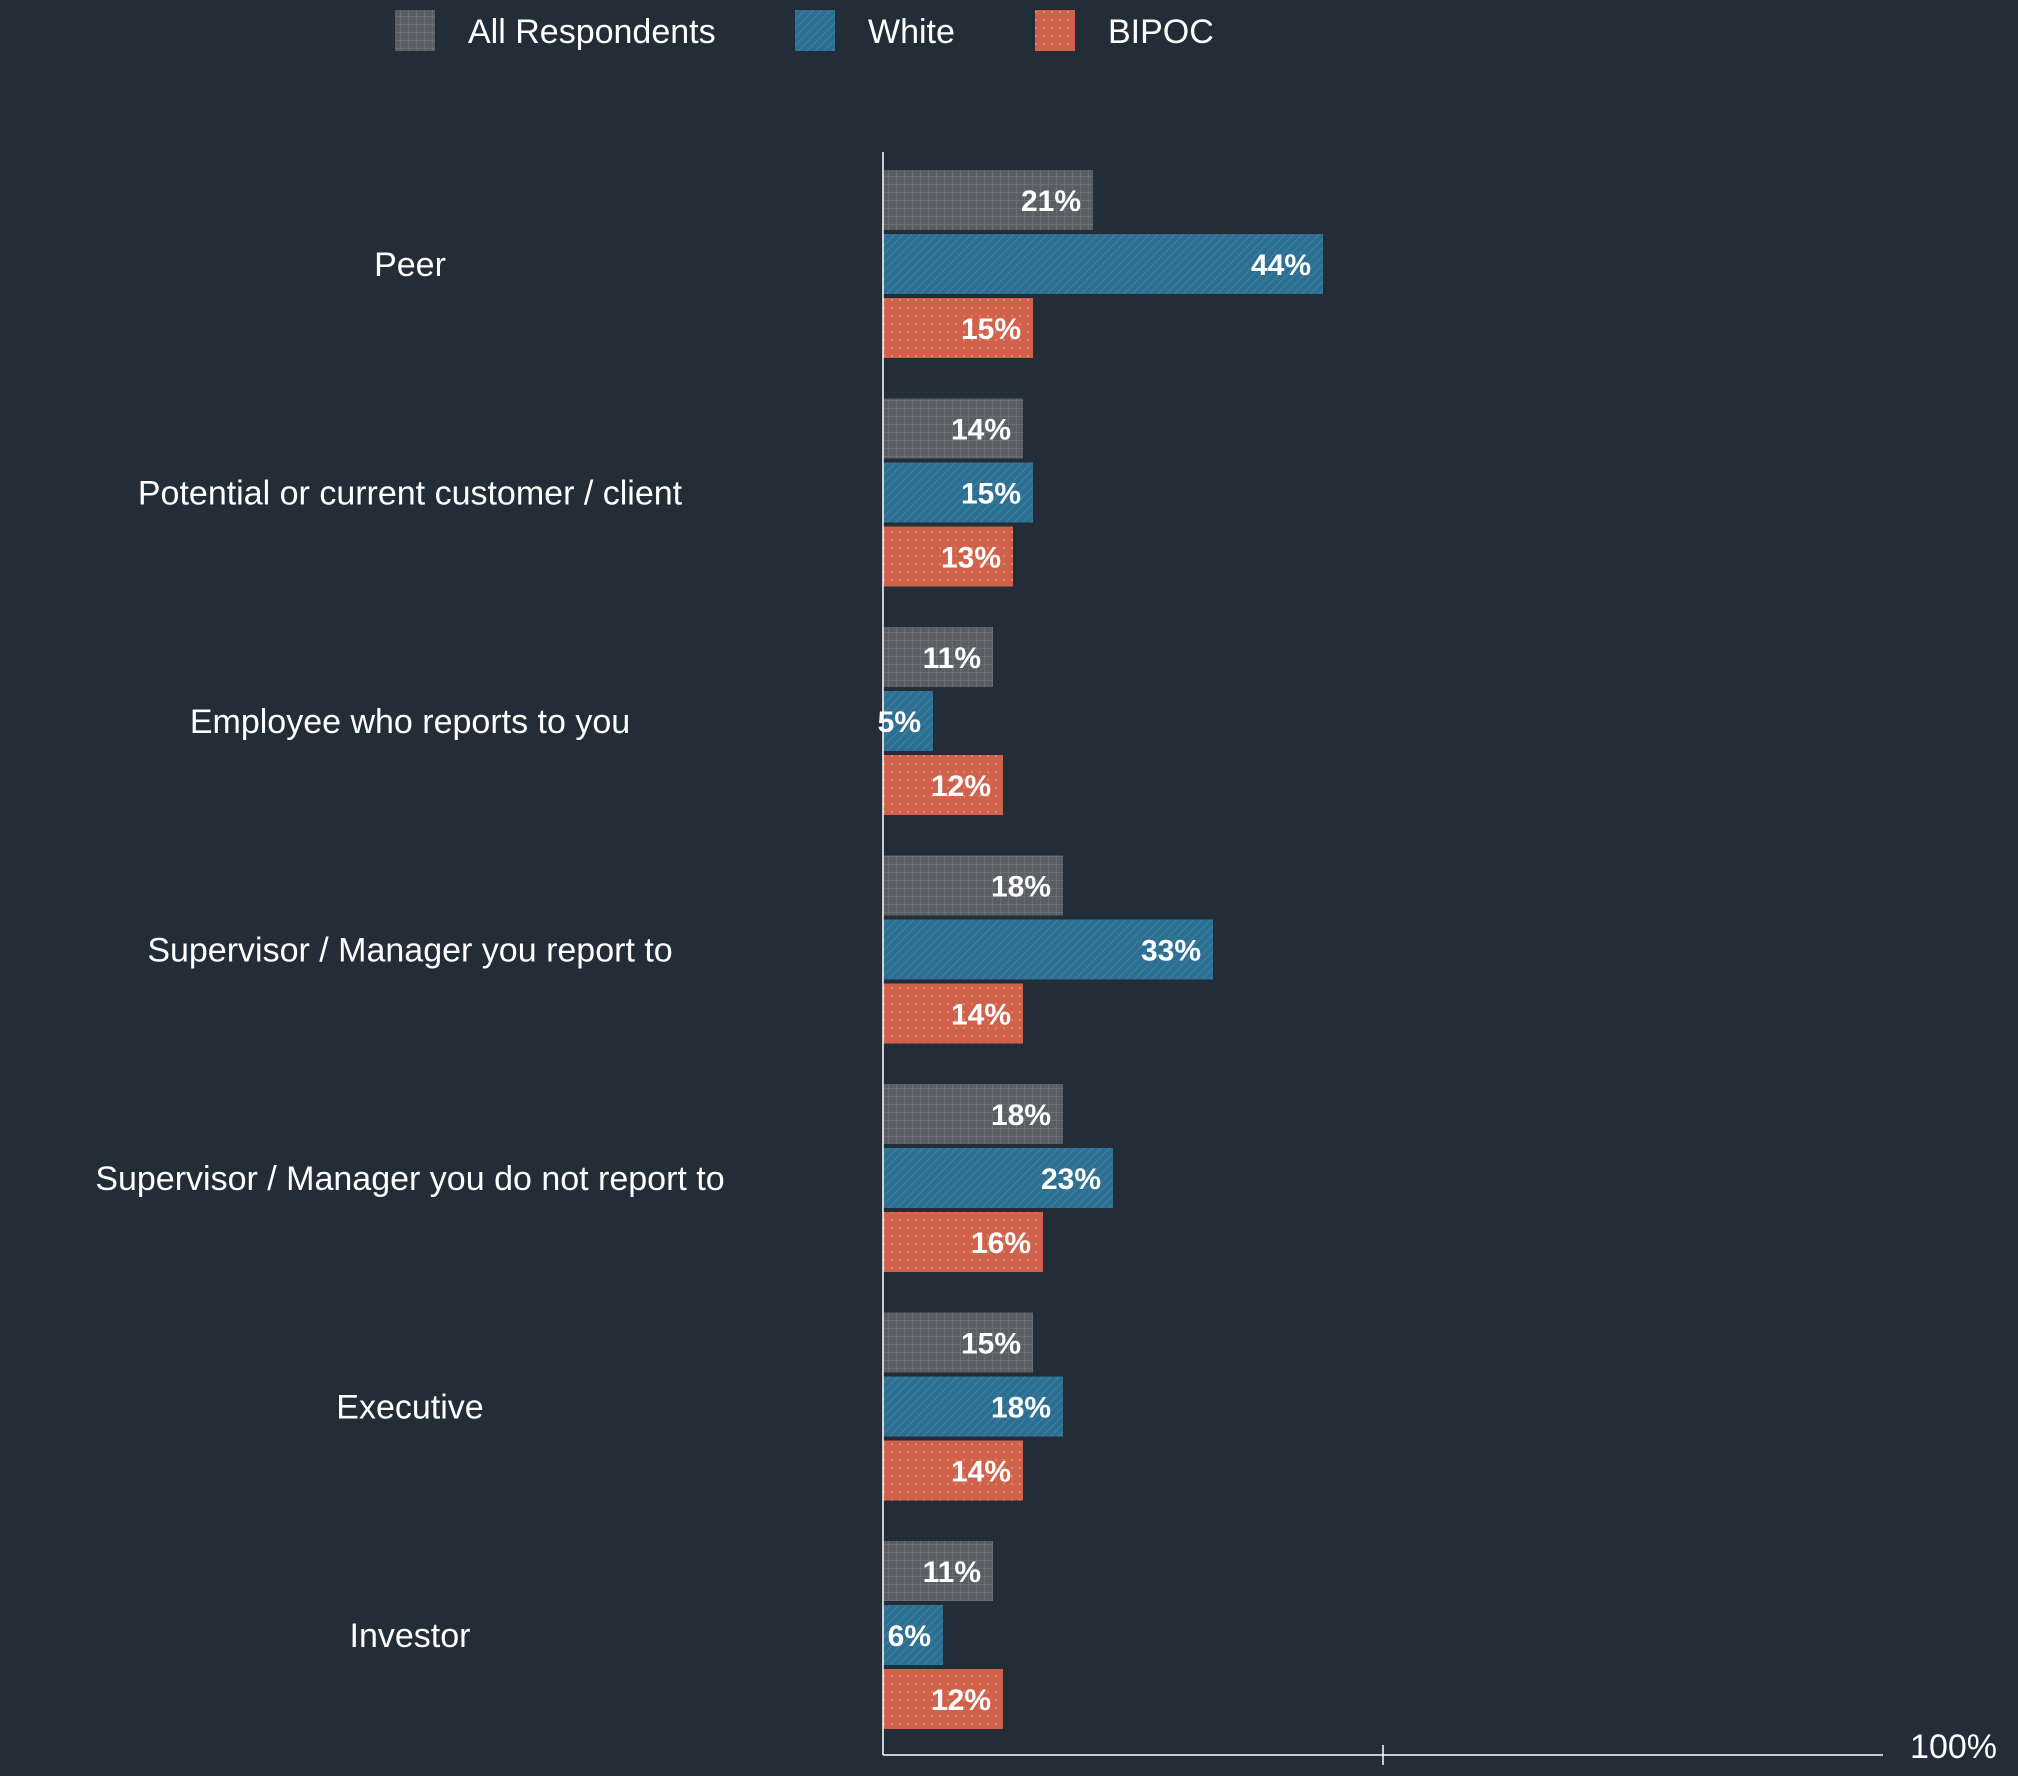 The image size is (2018, 1776). What do you see at coordinates (410, 494) in the screenshot?
I see `category-label: Potential or current customer / client` at bounding box center [410, 494].